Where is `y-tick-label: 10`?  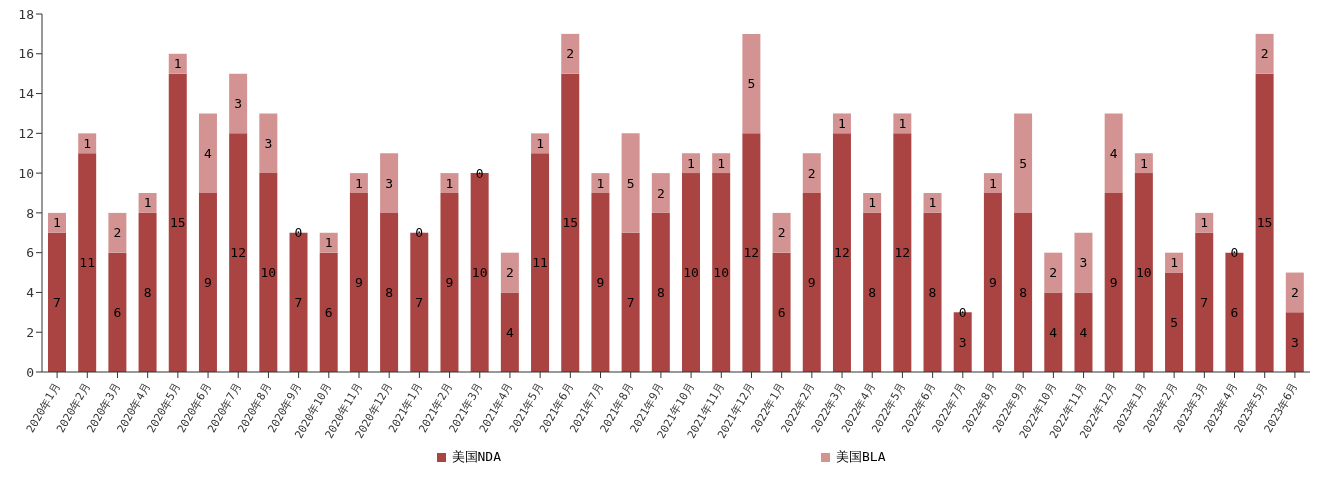
y-tick-label: 10 is located at coordinates (26, 173).